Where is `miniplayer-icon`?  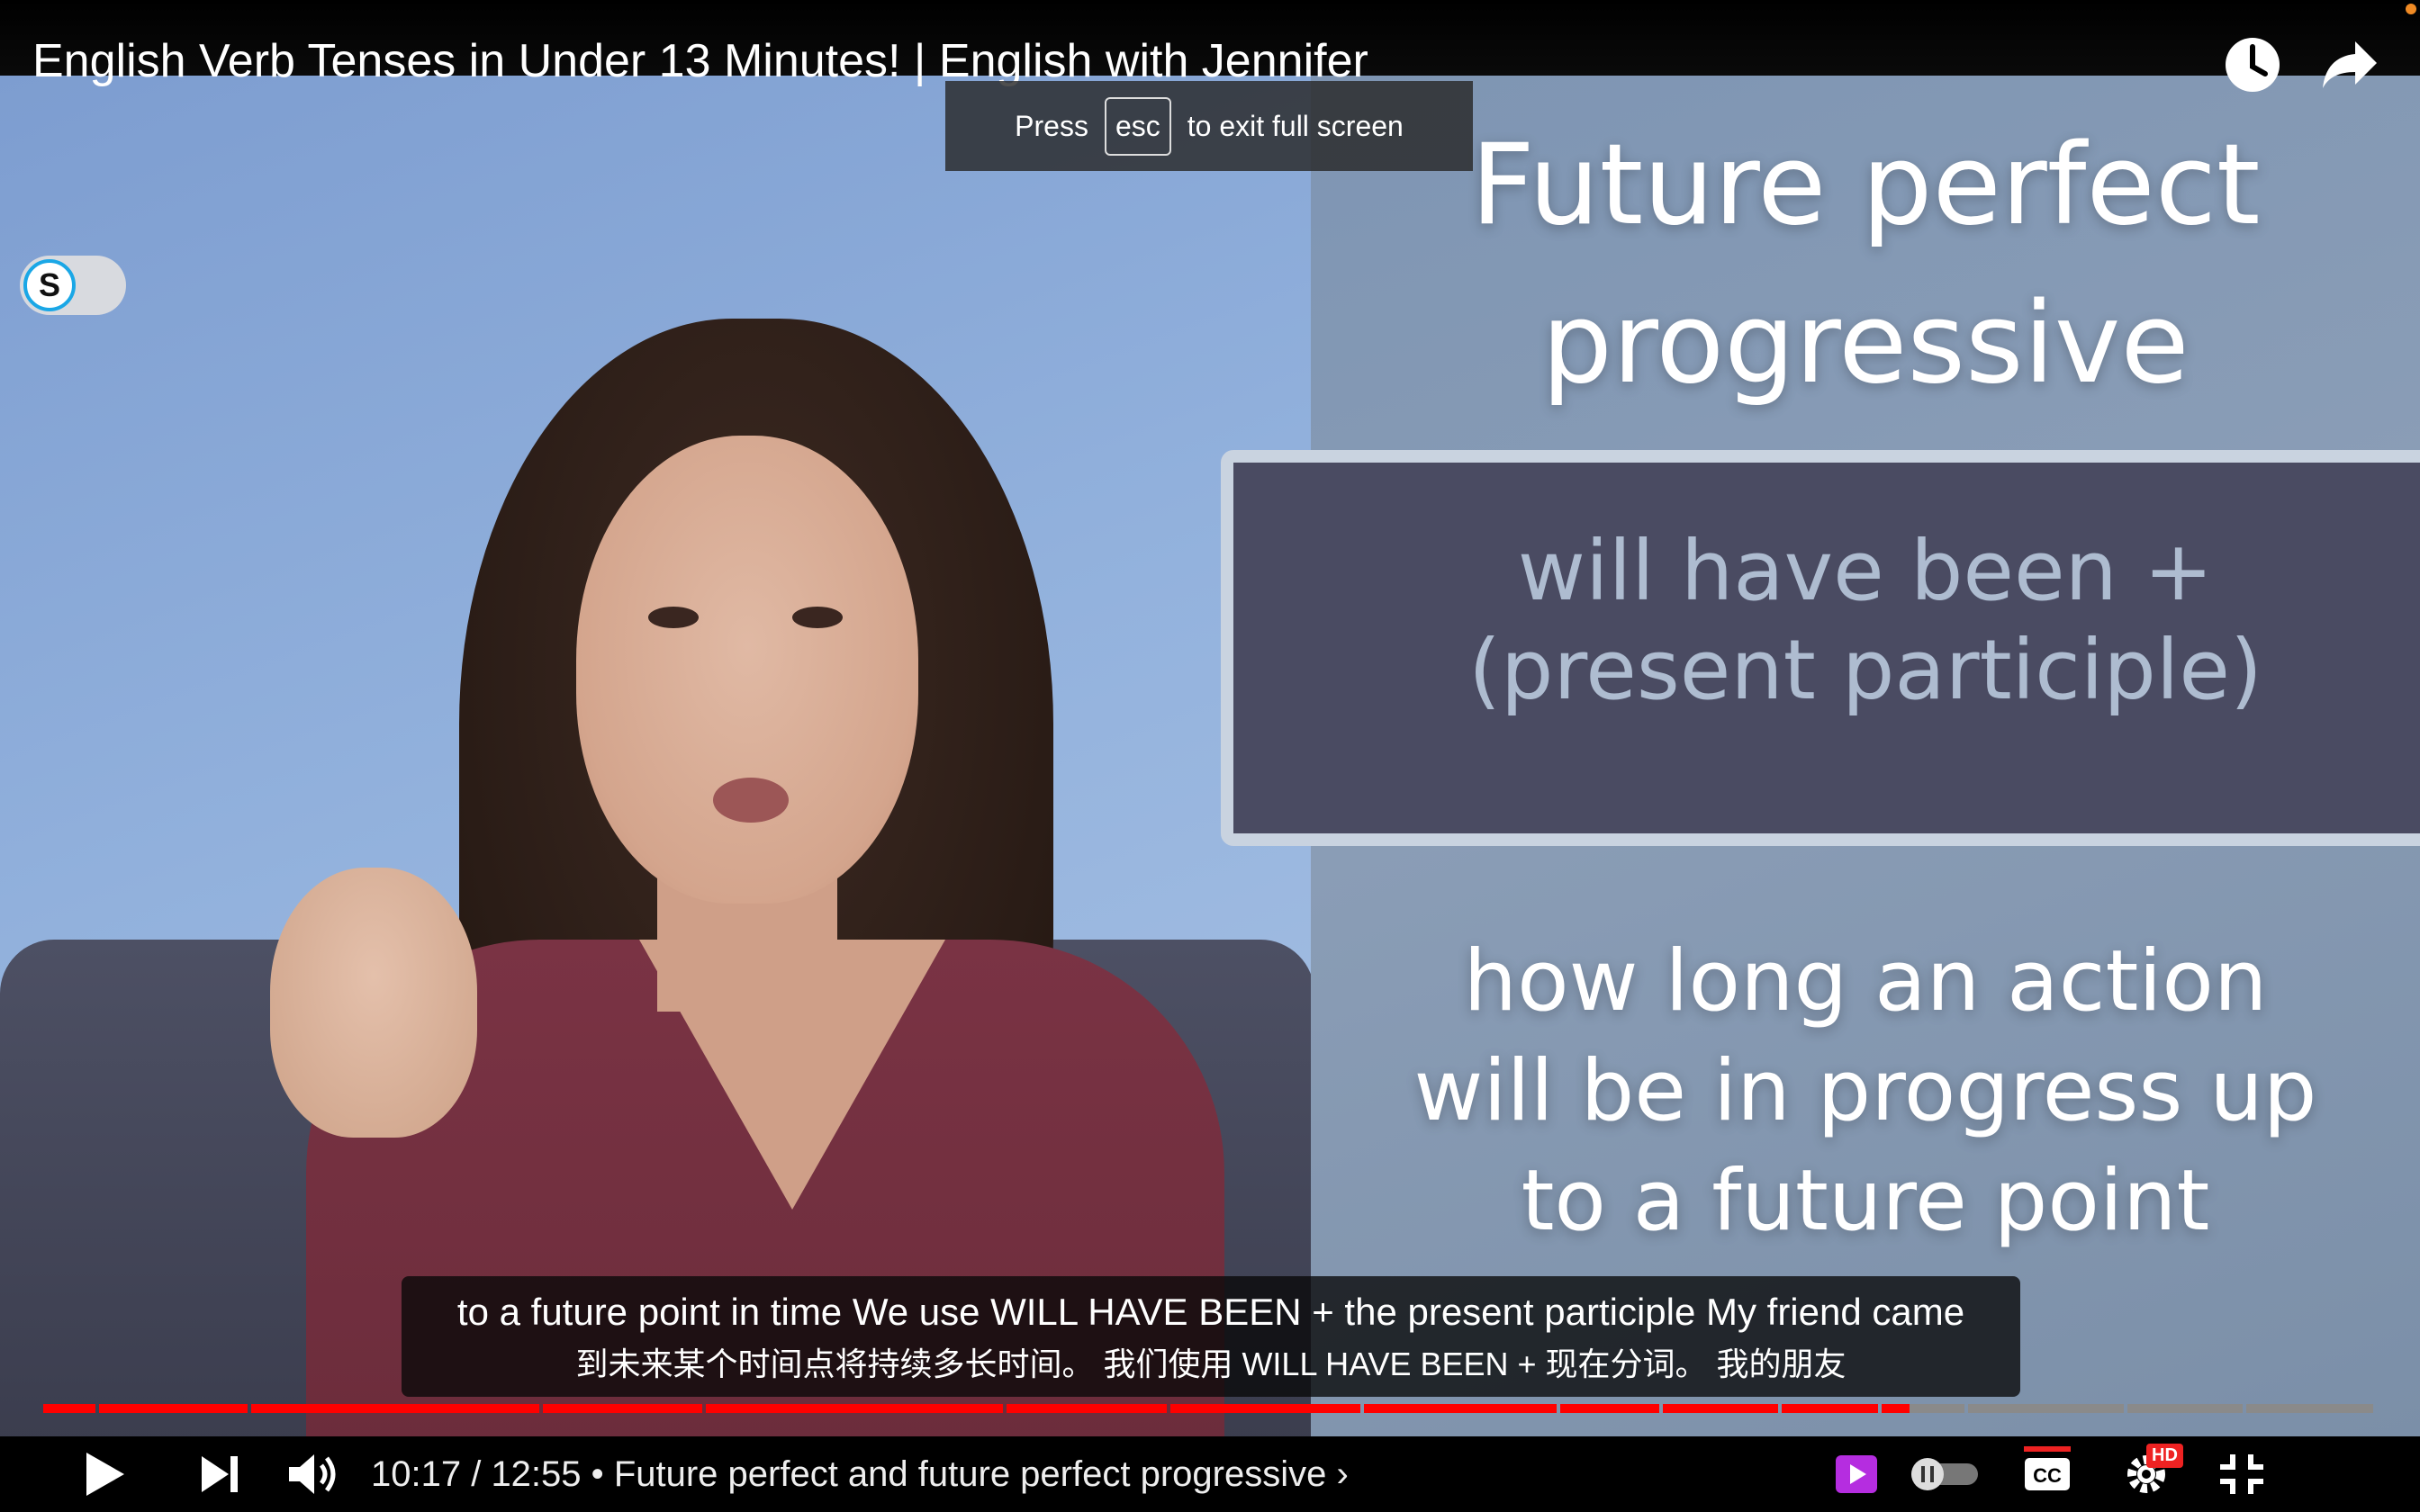
miniplayer-icon is located at coordinates (1856, 1474).